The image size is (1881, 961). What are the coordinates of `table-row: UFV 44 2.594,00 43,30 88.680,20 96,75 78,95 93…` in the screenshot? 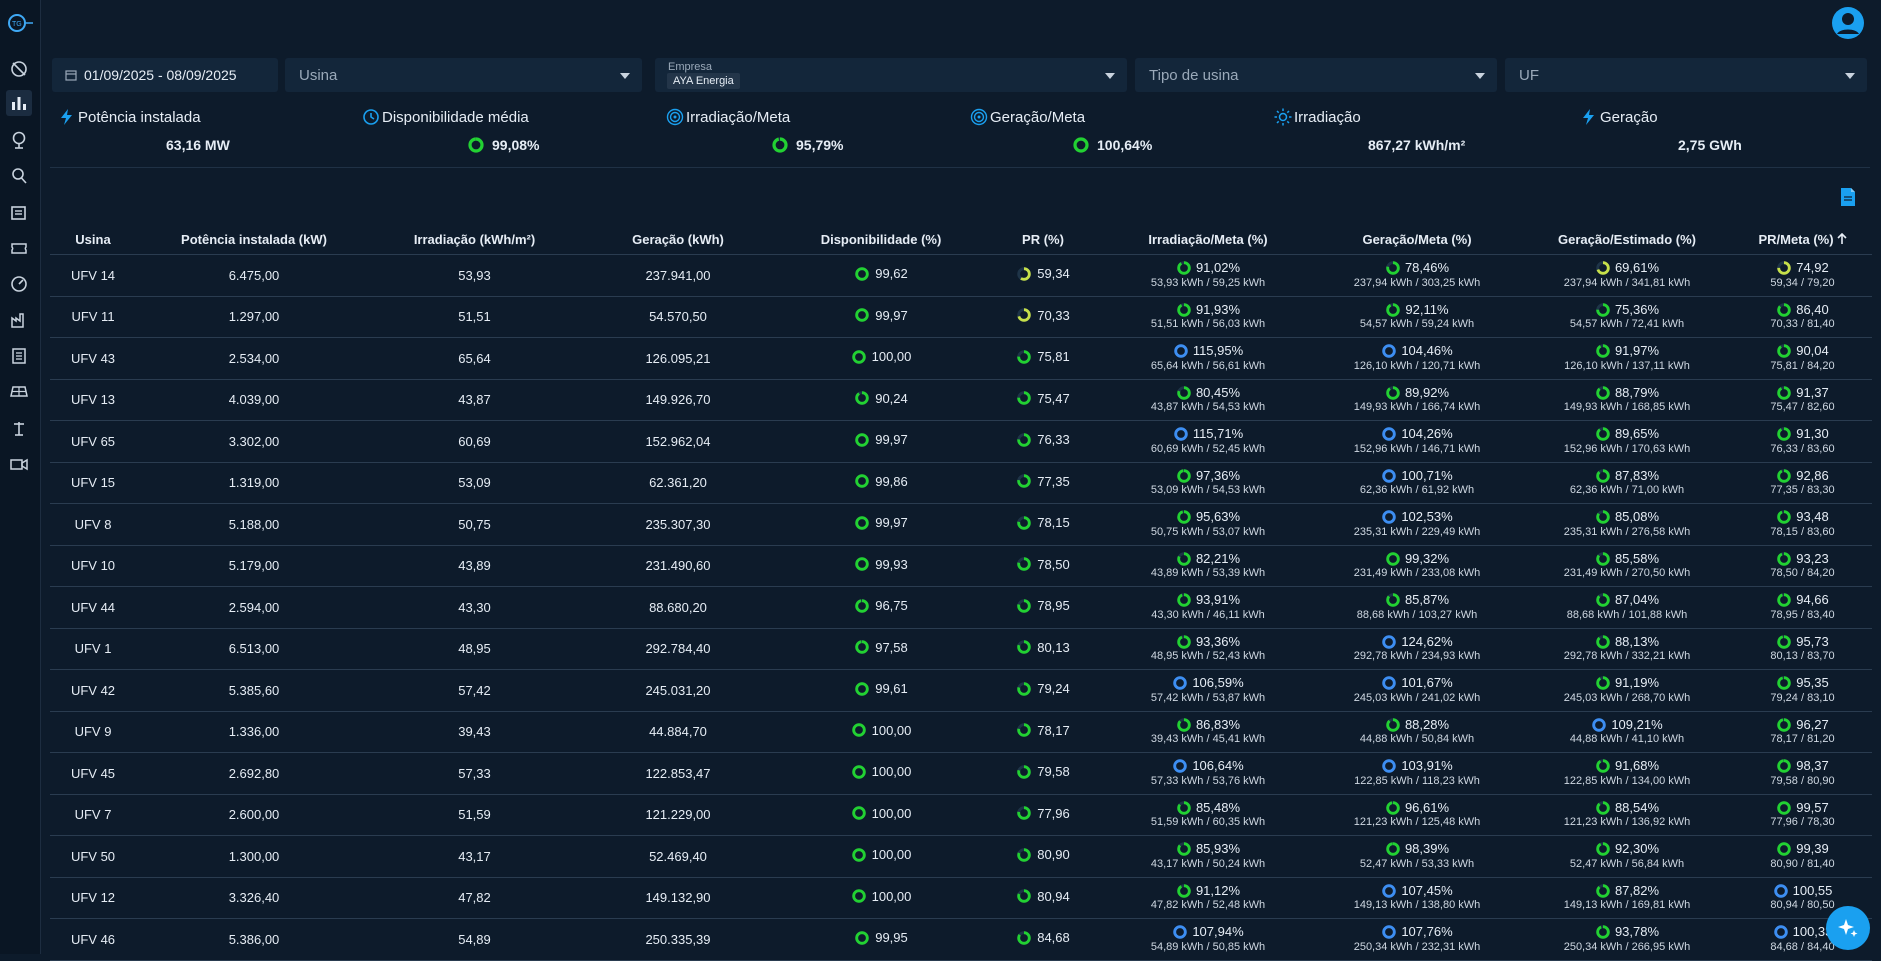 It's located at (961, 607).